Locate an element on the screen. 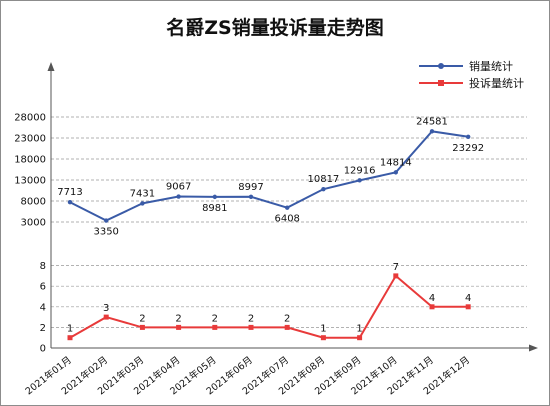  y-tick-label-lower-3: 6 is located at coordinates (43, 287).